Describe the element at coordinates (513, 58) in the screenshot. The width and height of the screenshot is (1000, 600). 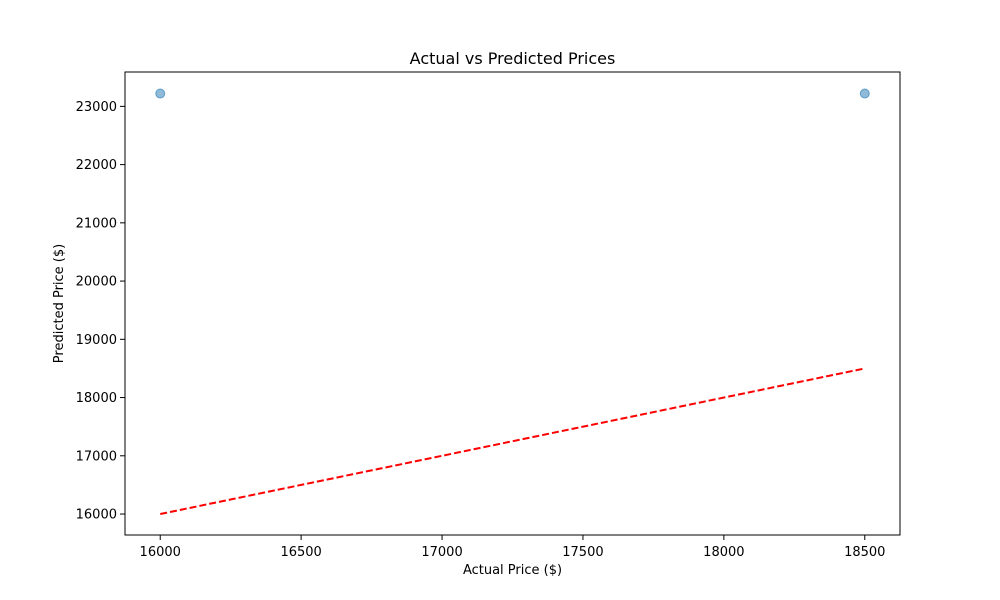
I see `chart-title: Actual vs Predicted Prices` at that location.